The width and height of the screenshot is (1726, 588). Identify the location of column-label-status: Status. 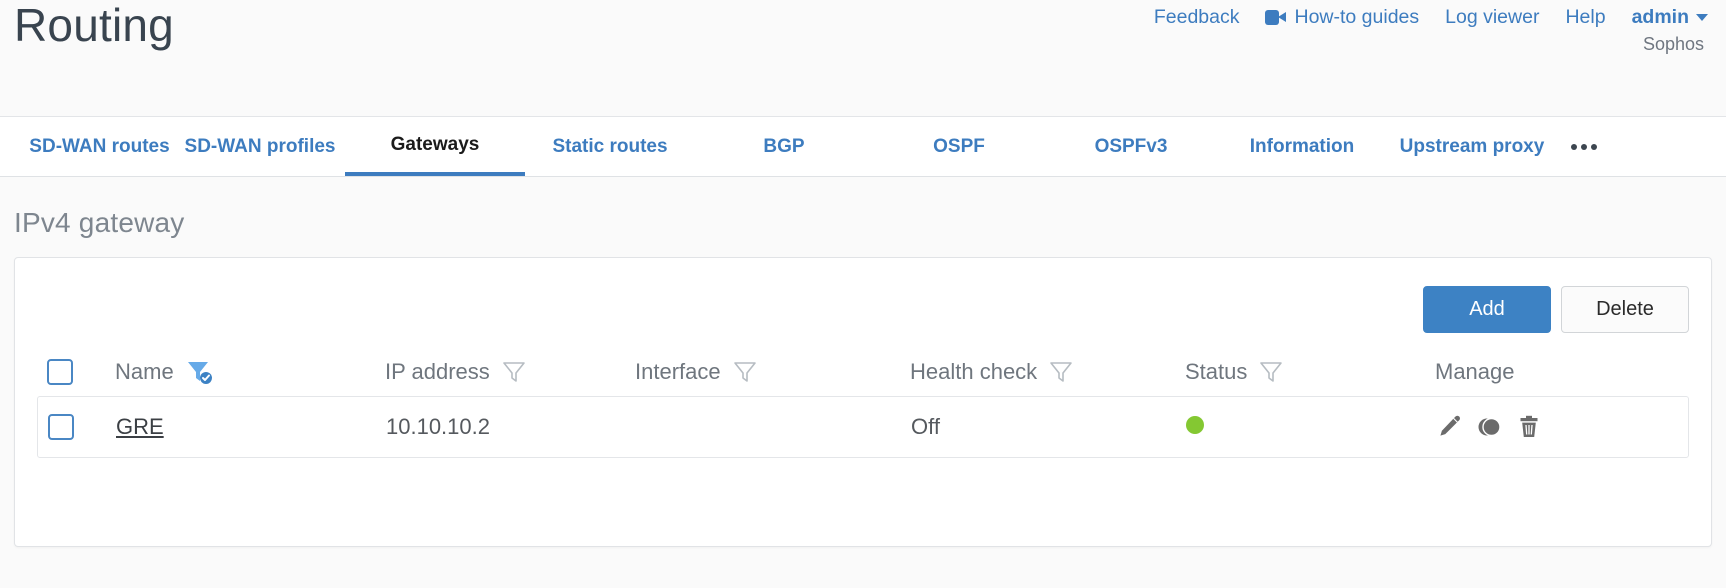
(1216, 371).